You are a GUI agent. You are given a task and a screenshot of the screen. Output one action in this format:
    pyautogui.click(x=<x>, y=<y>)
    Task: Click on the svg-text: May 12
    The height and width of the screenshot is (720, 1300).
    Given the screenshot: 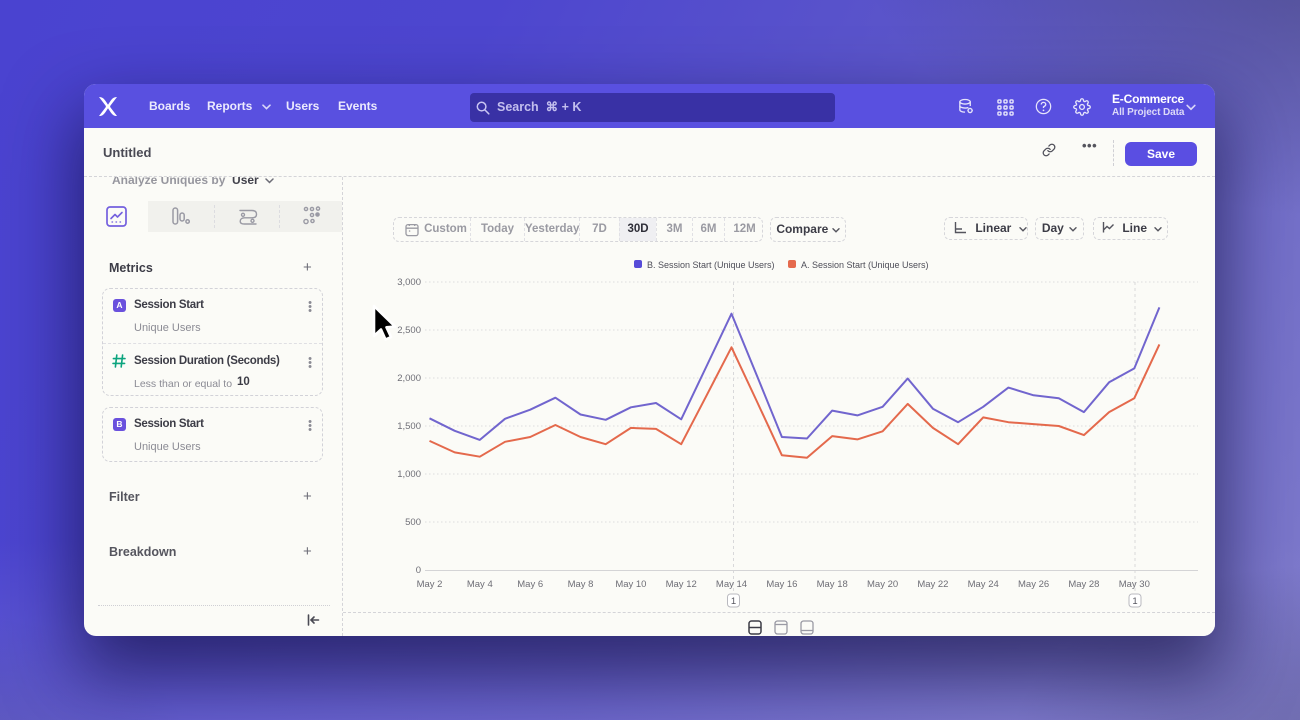 What is the action you would take?
    pyautogui.click(x=681, y=584)
    